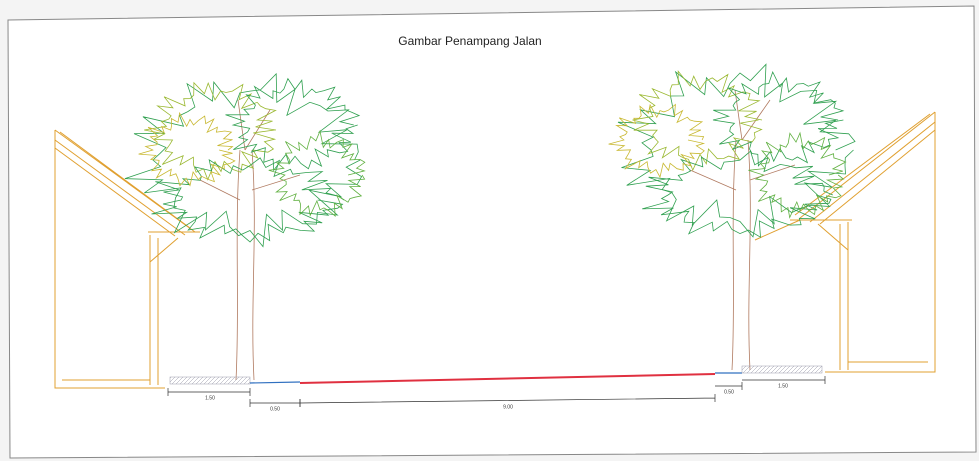 The image size is (979, 461). What do you see at coordinates (508, 407) in the screenshot?
I see `dimension-label: 9.00` at bounding box center [508, 407].